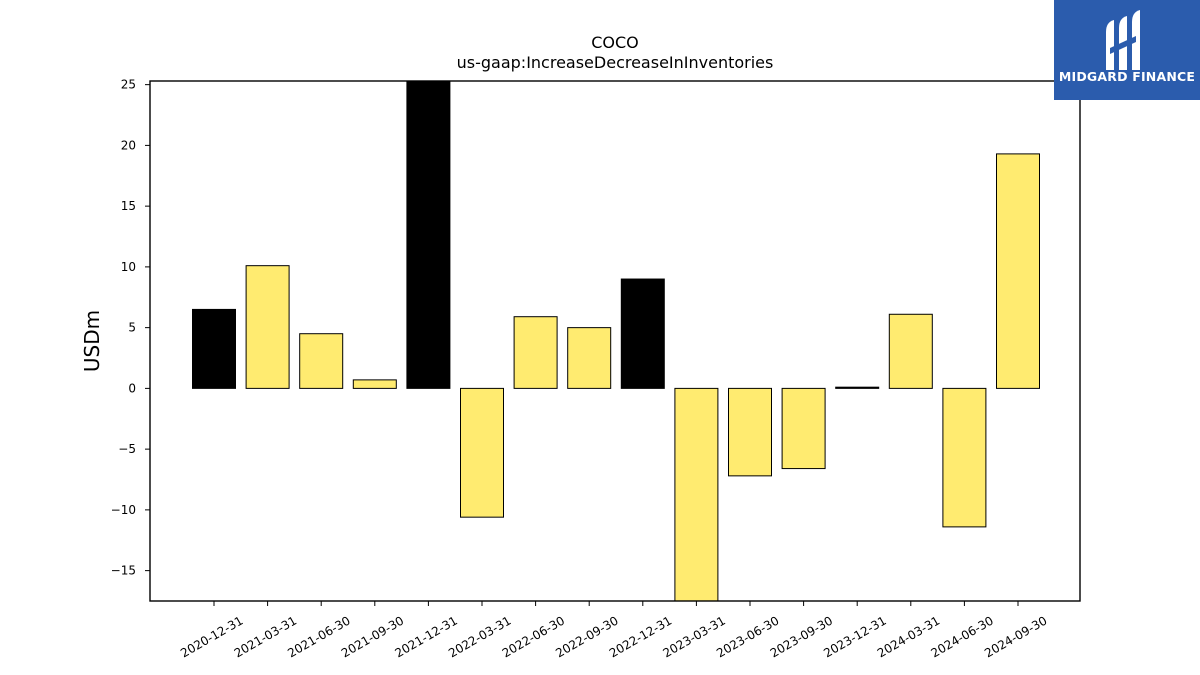  I want to click on y-tick-label: 15, so click(128, 206).